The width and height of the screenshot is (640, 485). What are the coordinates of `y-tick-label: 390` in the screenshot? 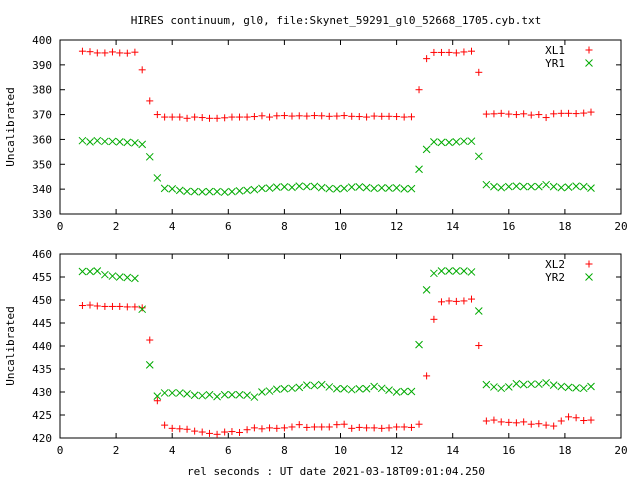 It's located at (42, 65).